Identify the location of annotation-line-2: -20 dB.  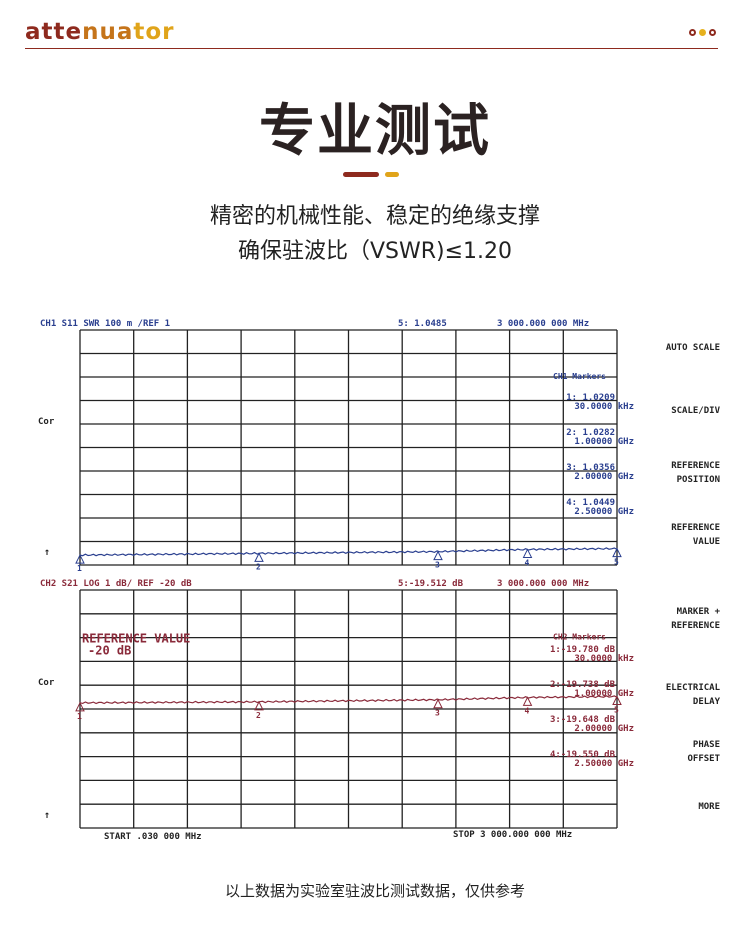
(109, 650).